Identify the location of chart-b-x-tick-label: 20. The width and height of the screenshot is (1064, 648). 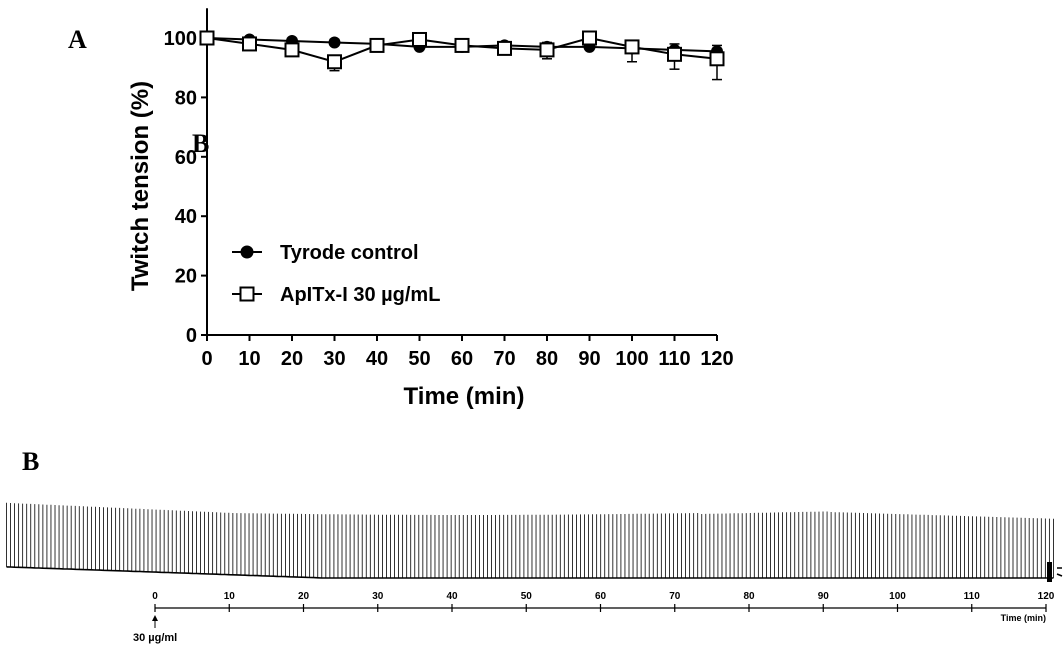
(304, 596).